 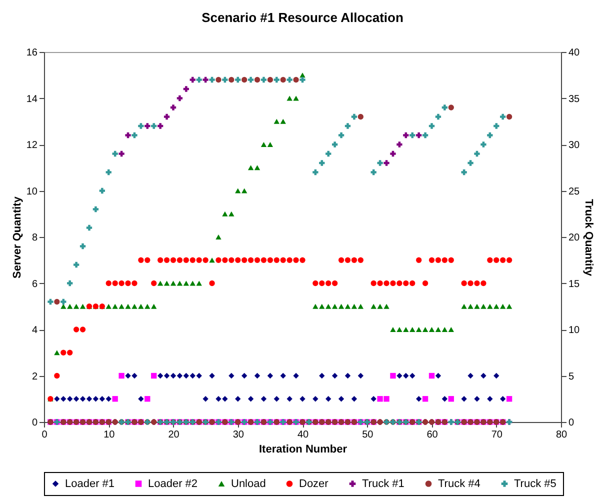 I want to click on y2-tick-label: 30, so click(x=574, y=145).